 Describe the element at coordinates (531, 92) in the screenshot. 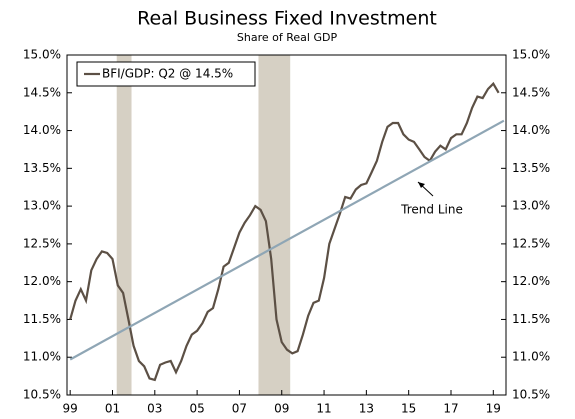

I see `y2-tick-label: 14.5%` at that location.